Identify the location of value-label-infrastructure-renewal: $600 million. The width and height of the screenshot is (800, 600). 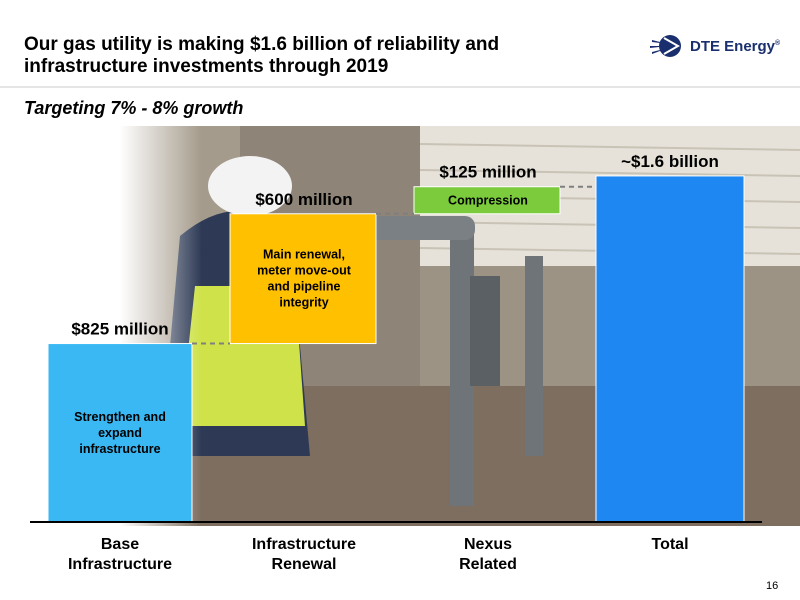
(303, 199).